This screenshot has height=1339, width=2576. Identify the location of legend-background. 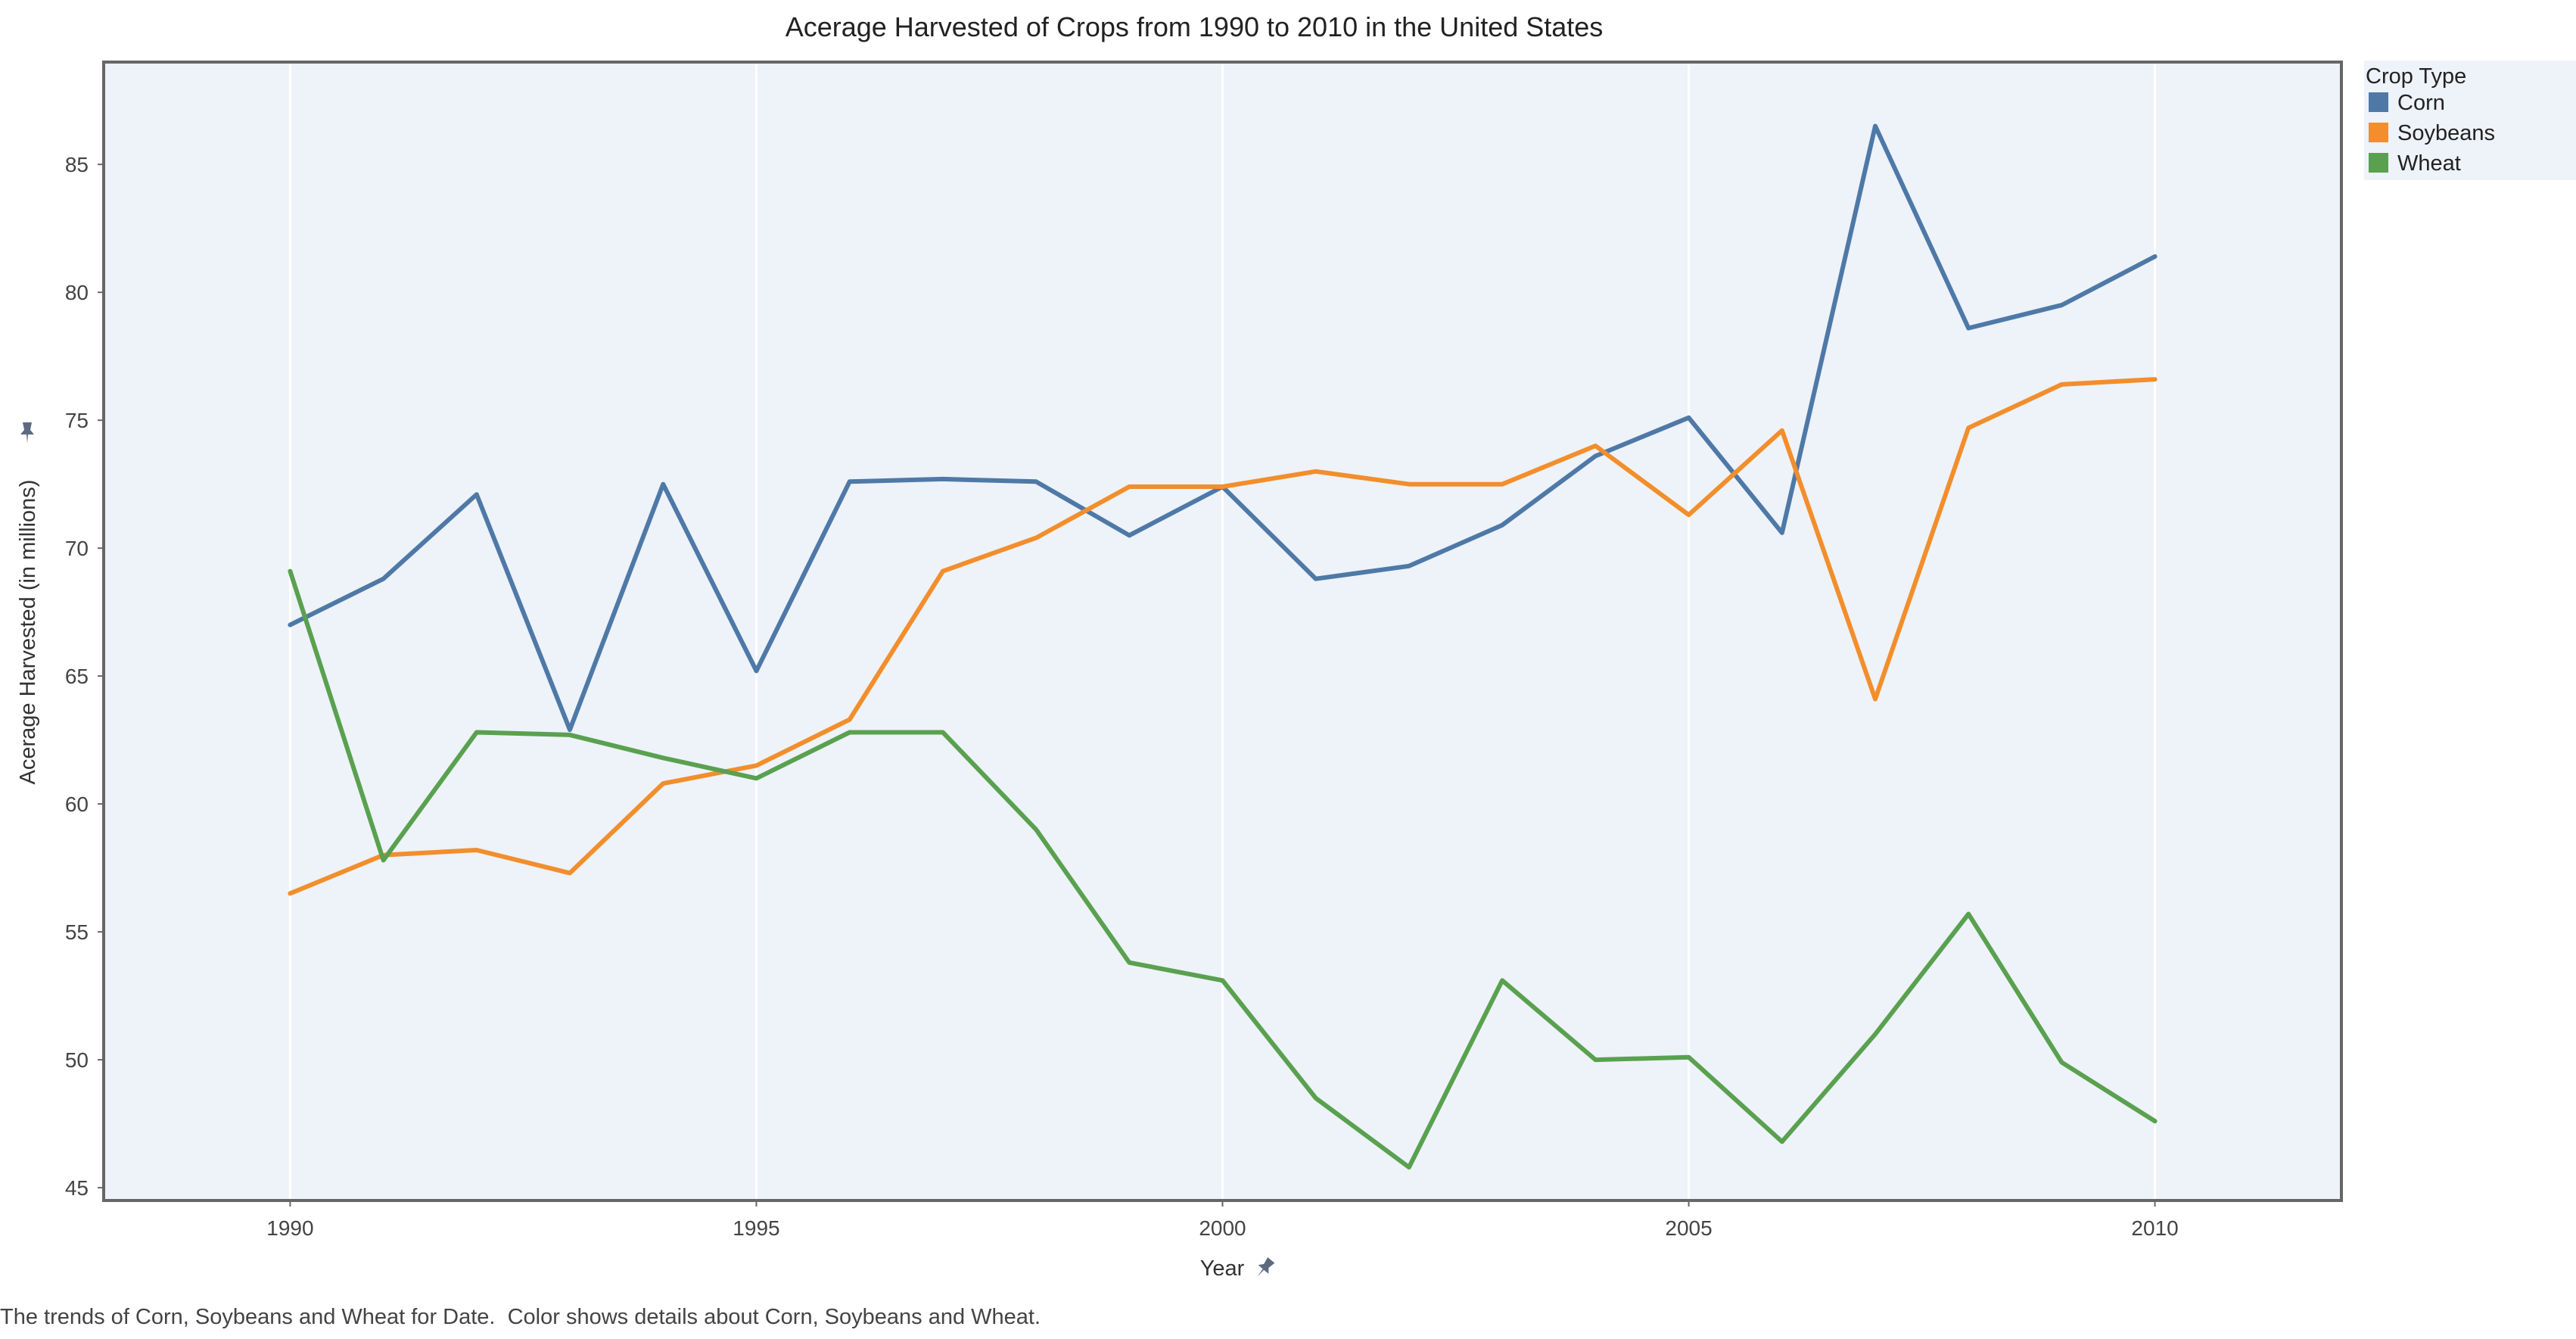
(2470, 121).